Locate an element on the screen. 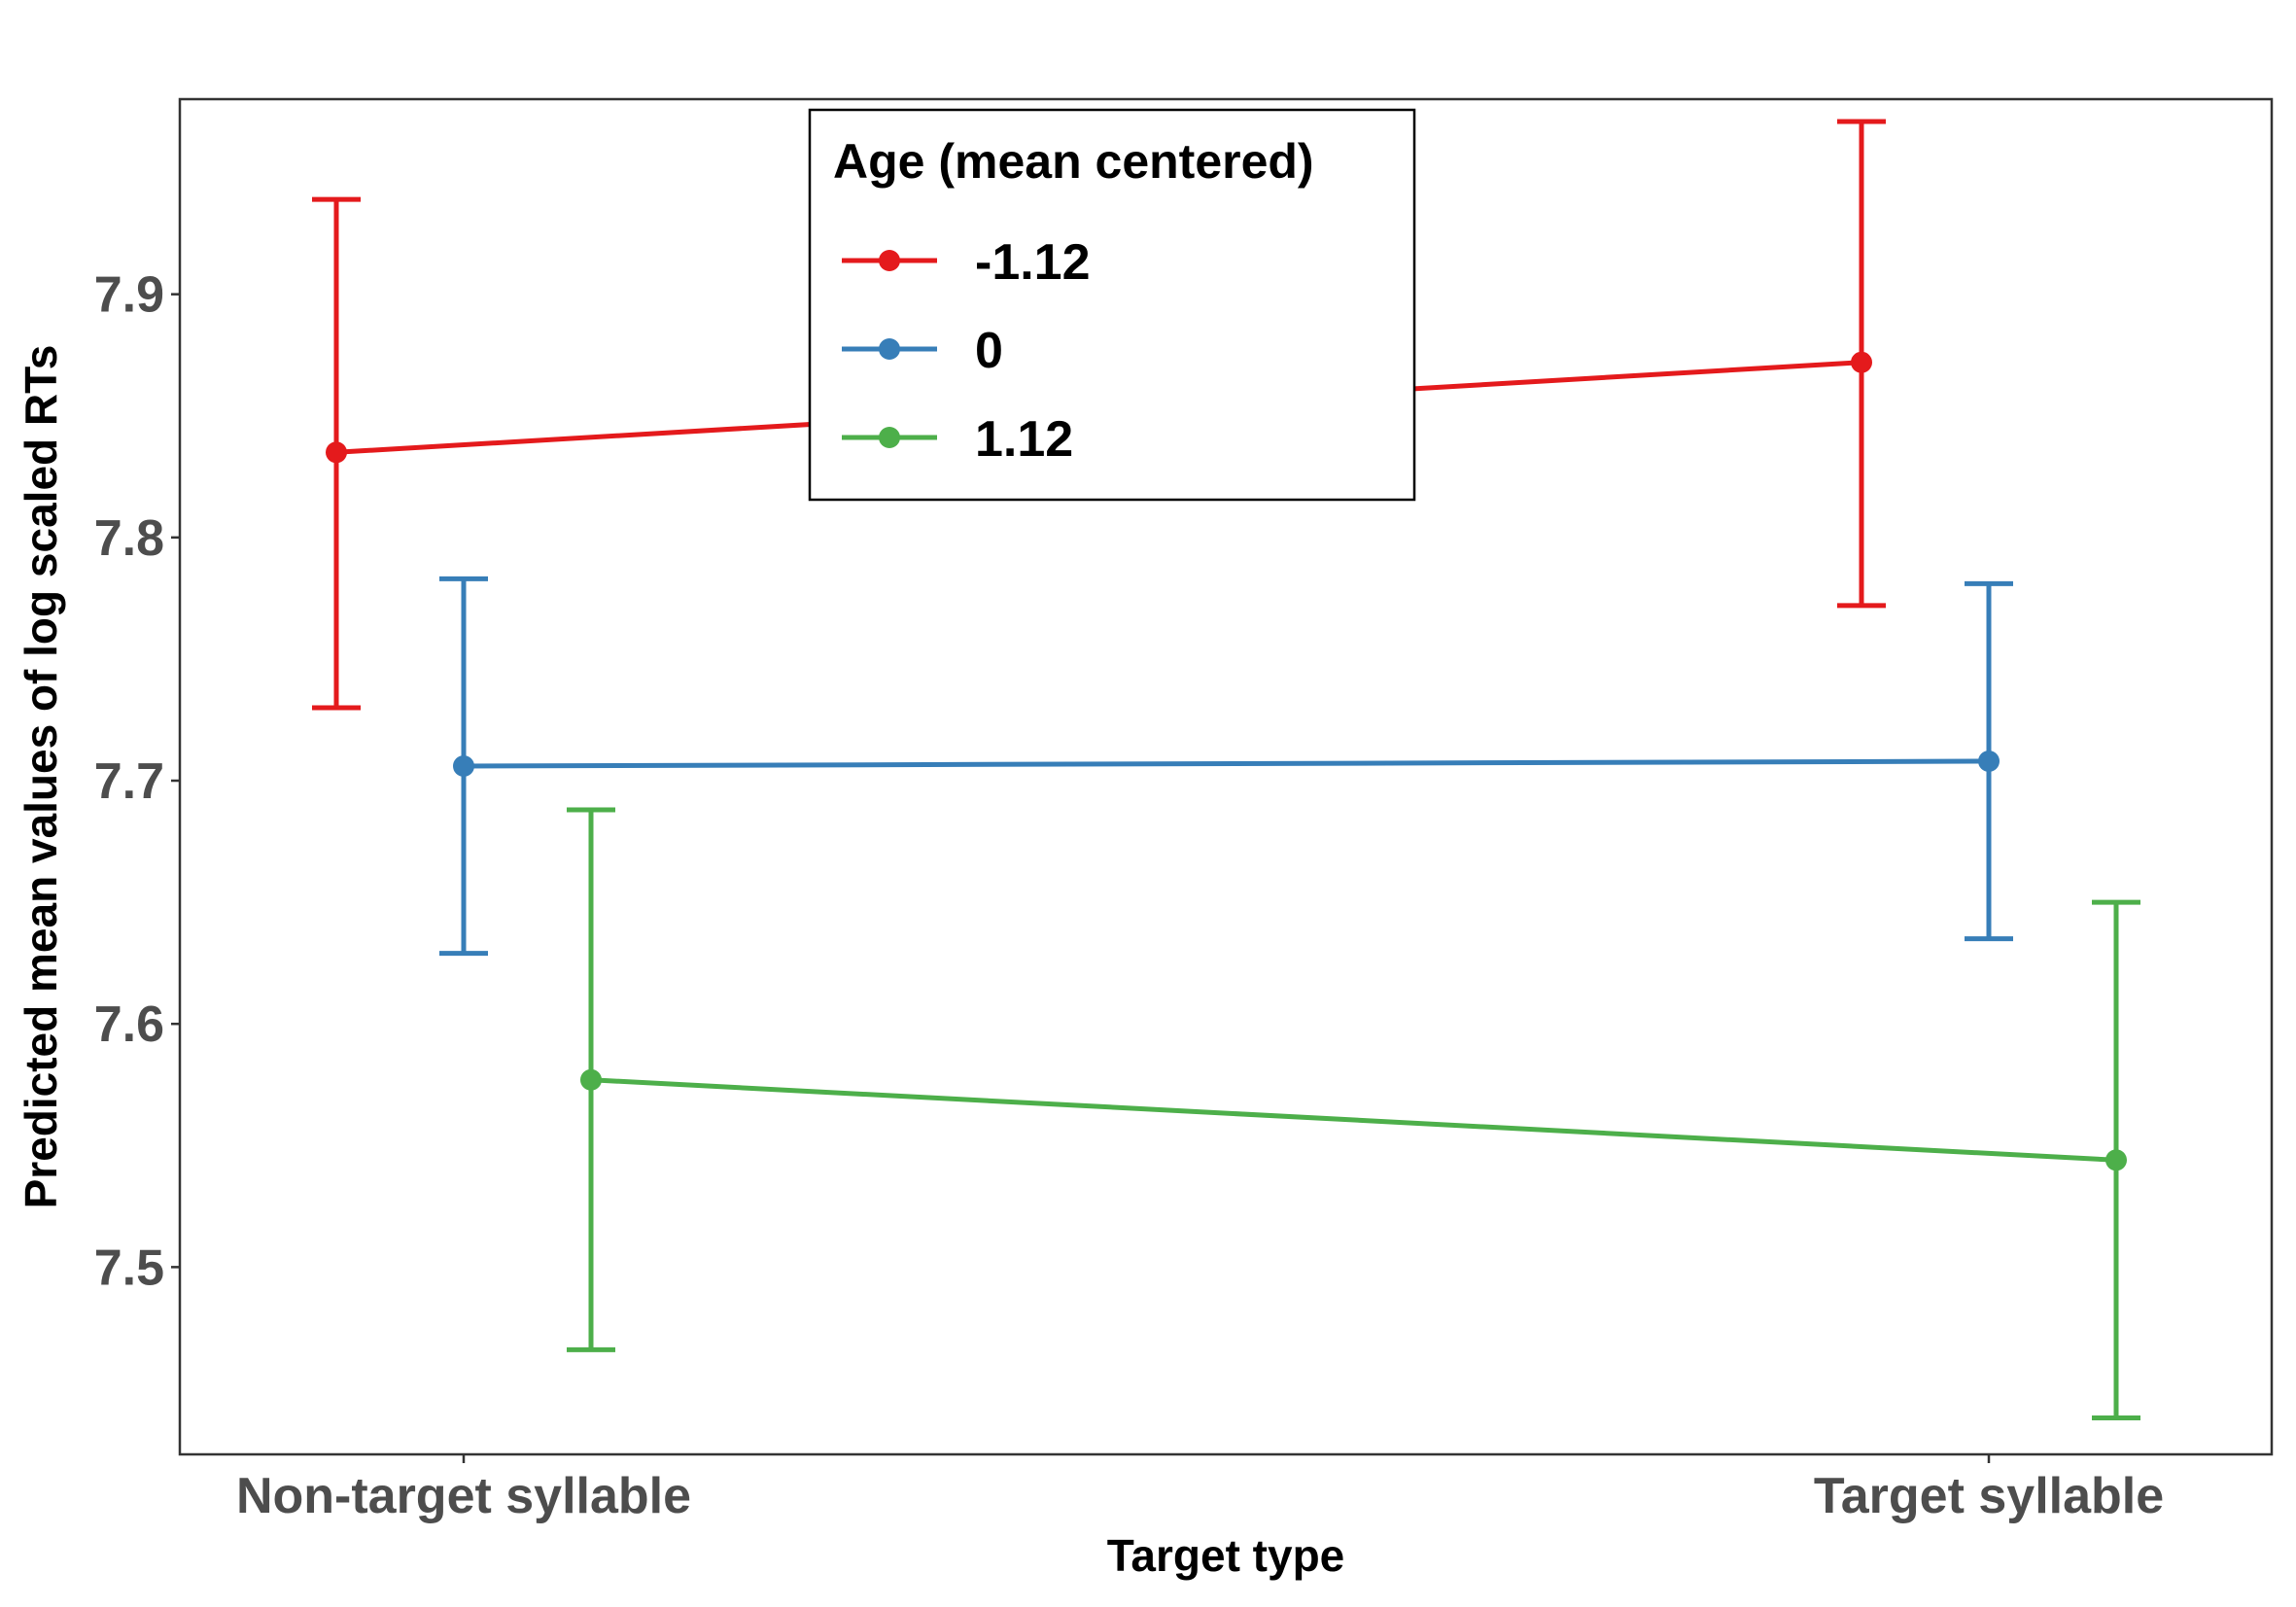 This screenshot has height=1607, width=2296. legend: Age (mean centered) -1.12 0 1.12 is located at coordinates (1112, 305).